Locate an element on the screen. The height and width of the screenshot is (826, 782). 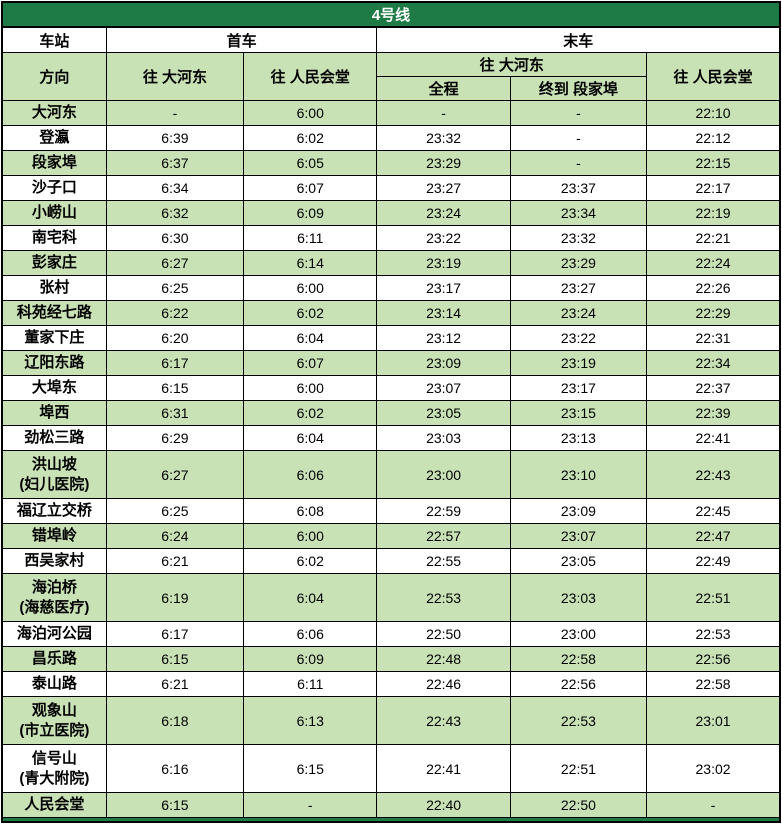
time-cell-last-full-trip: 23:03 is located at coordinates (443, 438).